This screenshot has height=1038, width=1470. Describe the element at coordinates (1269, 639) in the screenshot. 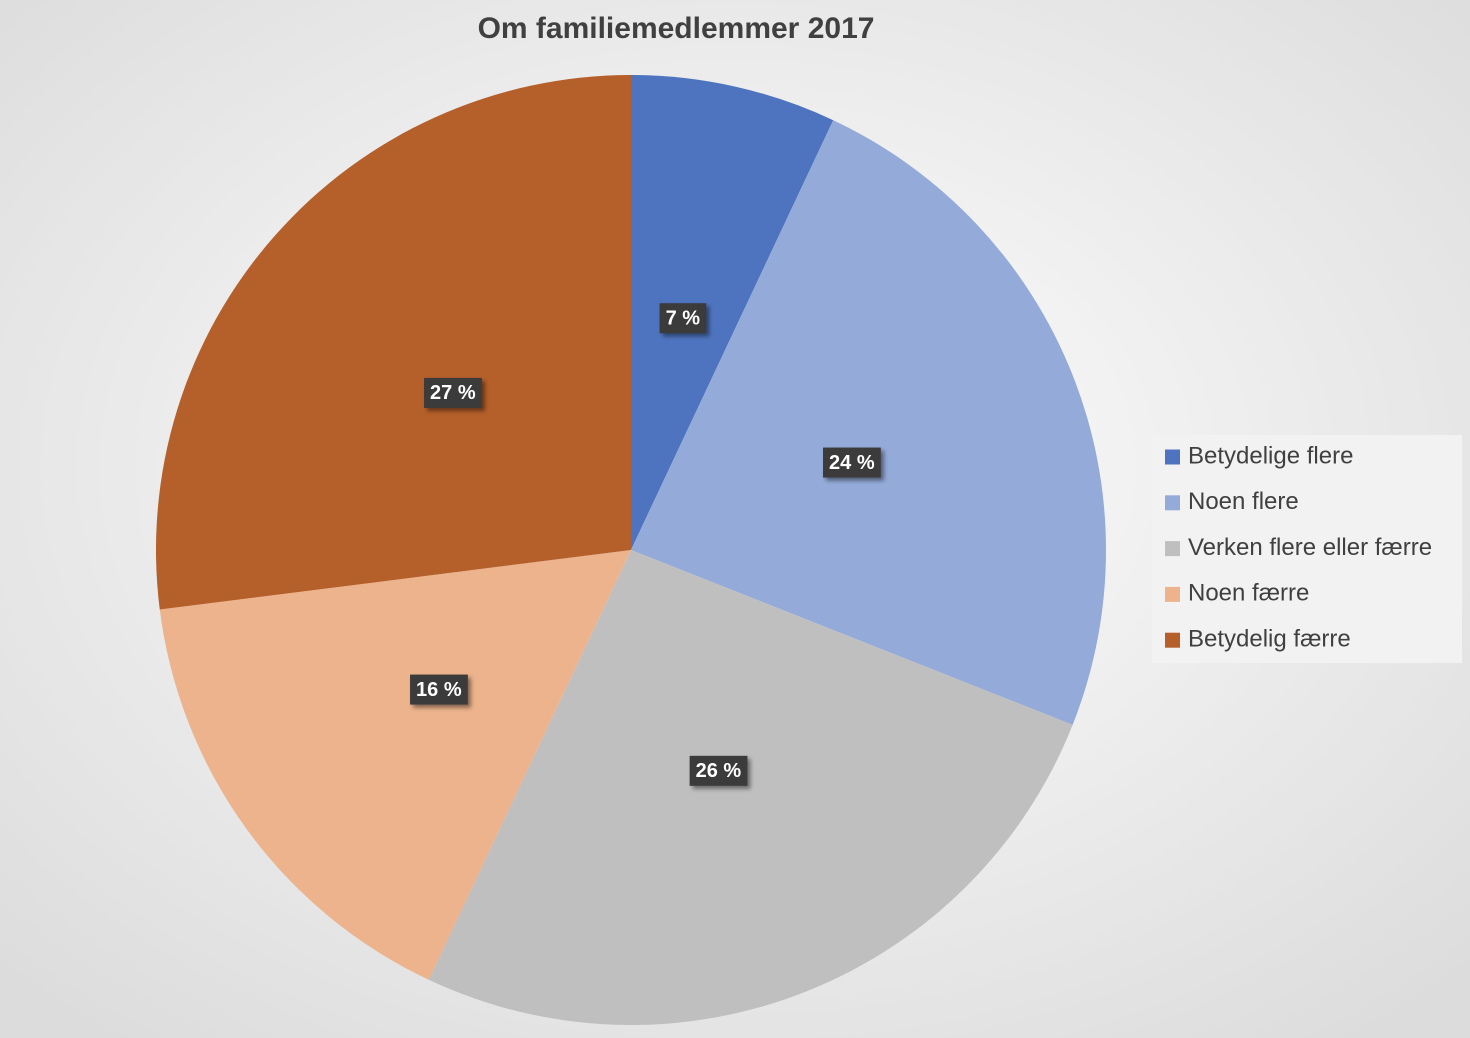

I see `legend-label: Betydelig færre` at that location.